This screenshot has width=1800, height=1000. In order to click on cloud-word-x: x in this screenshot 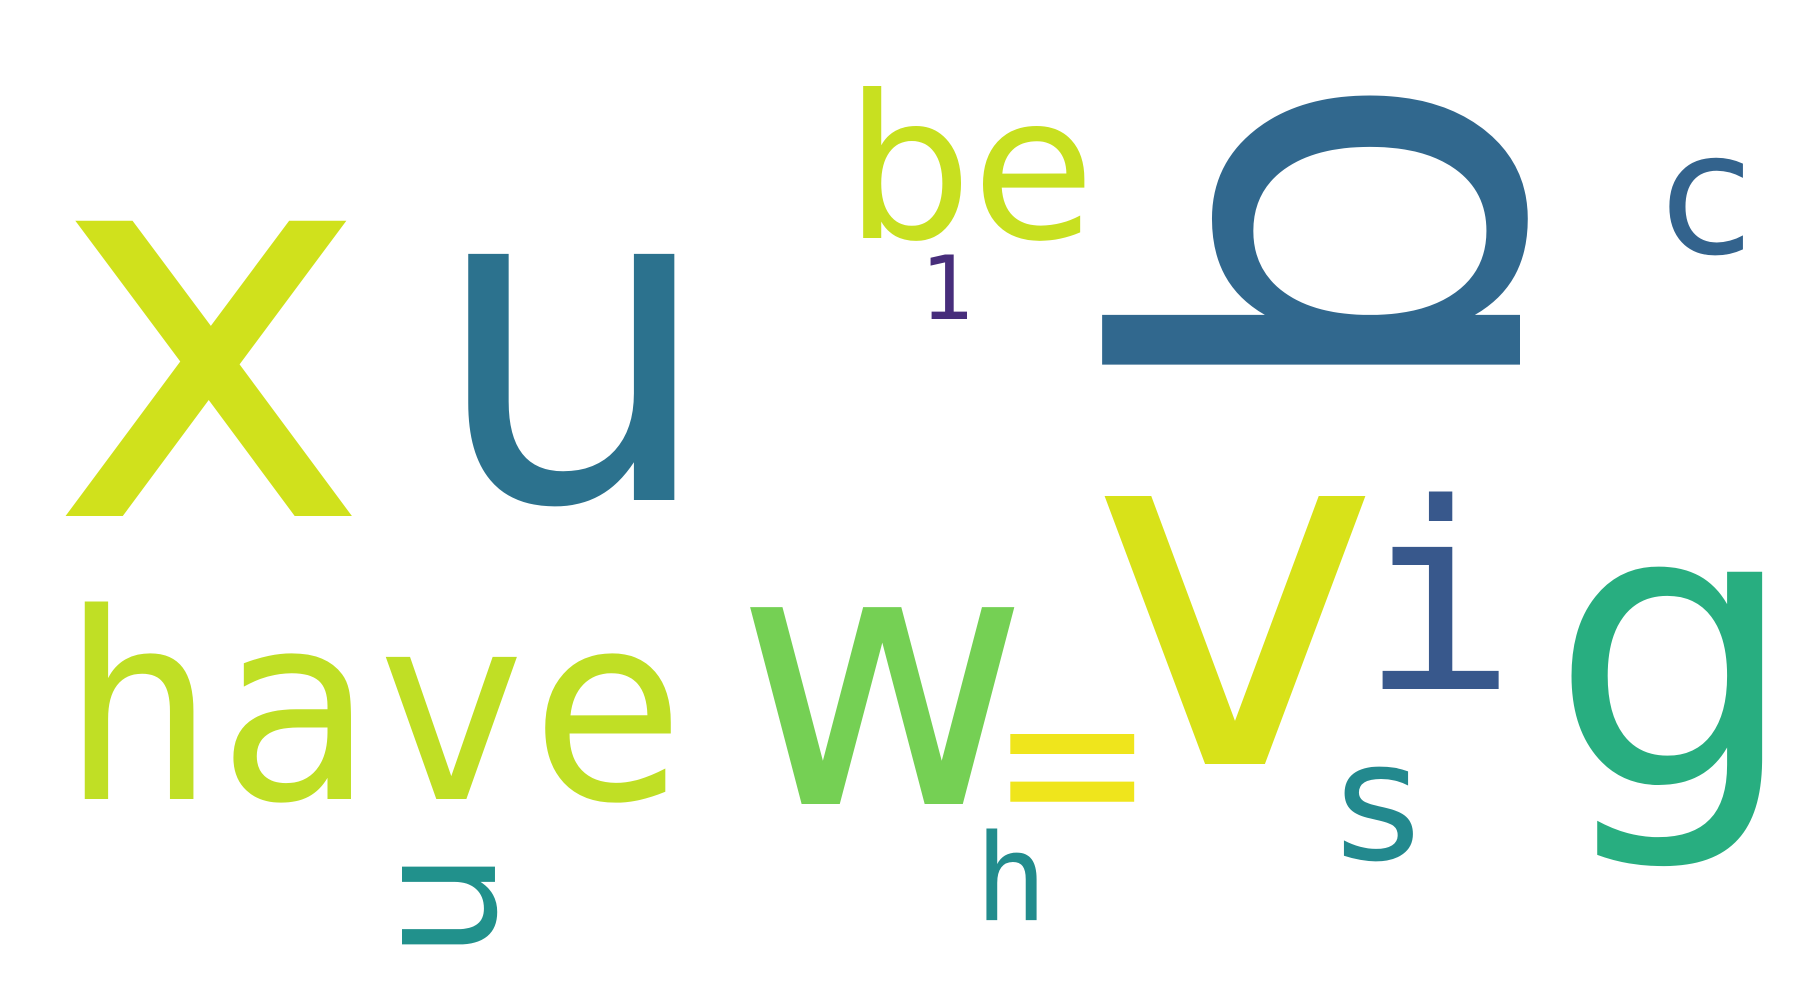, I will do `click(210, 330)`.